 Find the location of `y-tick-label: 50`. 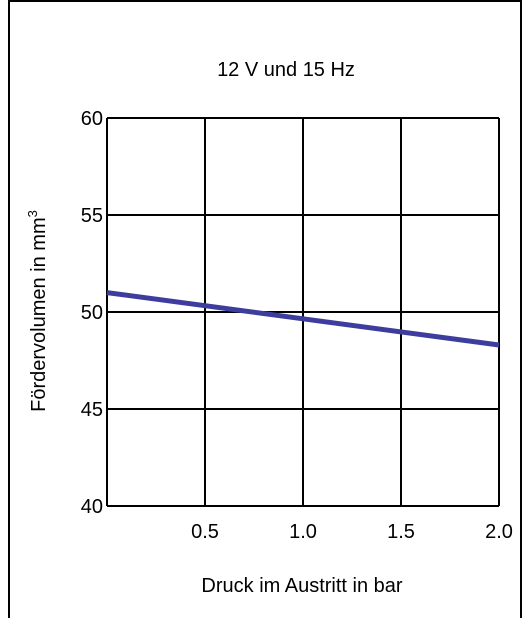

y-tick-label: 50 is located at coordinates (92, 313).